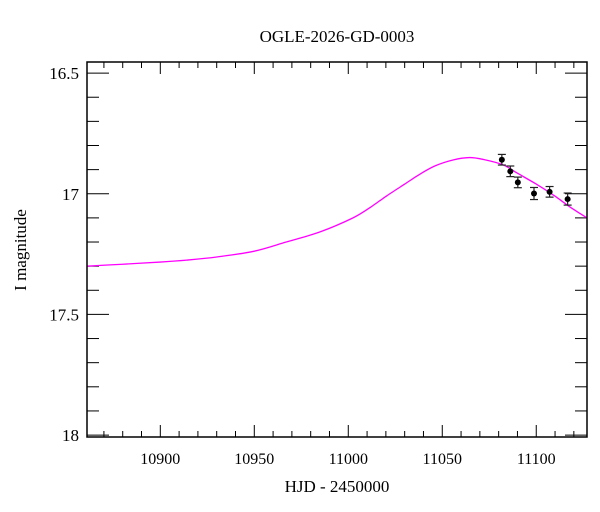  Describe the element at coordinates (442, 459) in the screenshot. I see `x-tick-label: 11050` at that location.